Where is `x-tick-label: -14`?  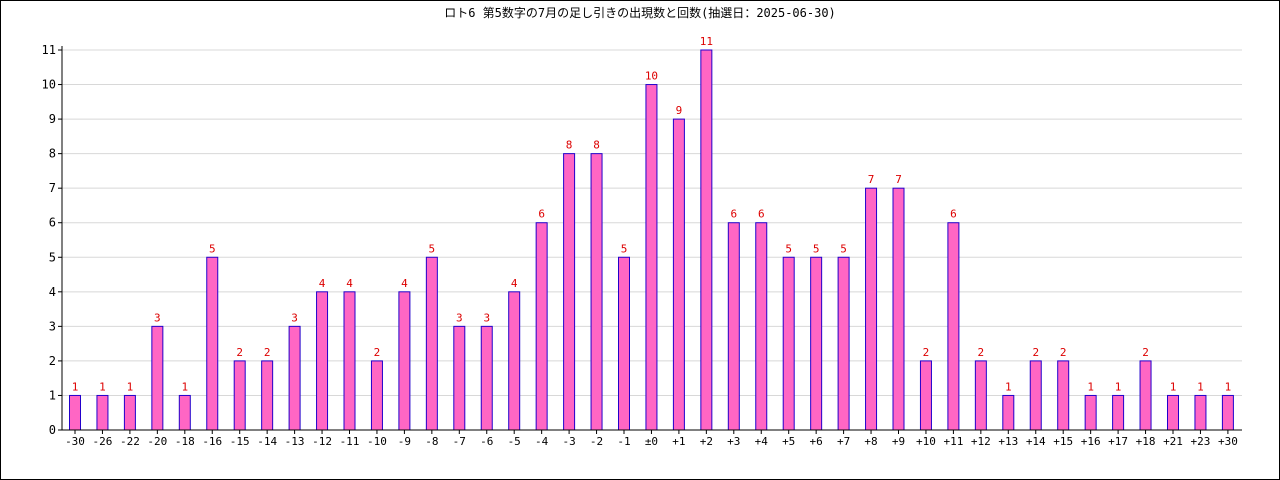 x-tick-label: -14 is located at coordinates (267, 441).